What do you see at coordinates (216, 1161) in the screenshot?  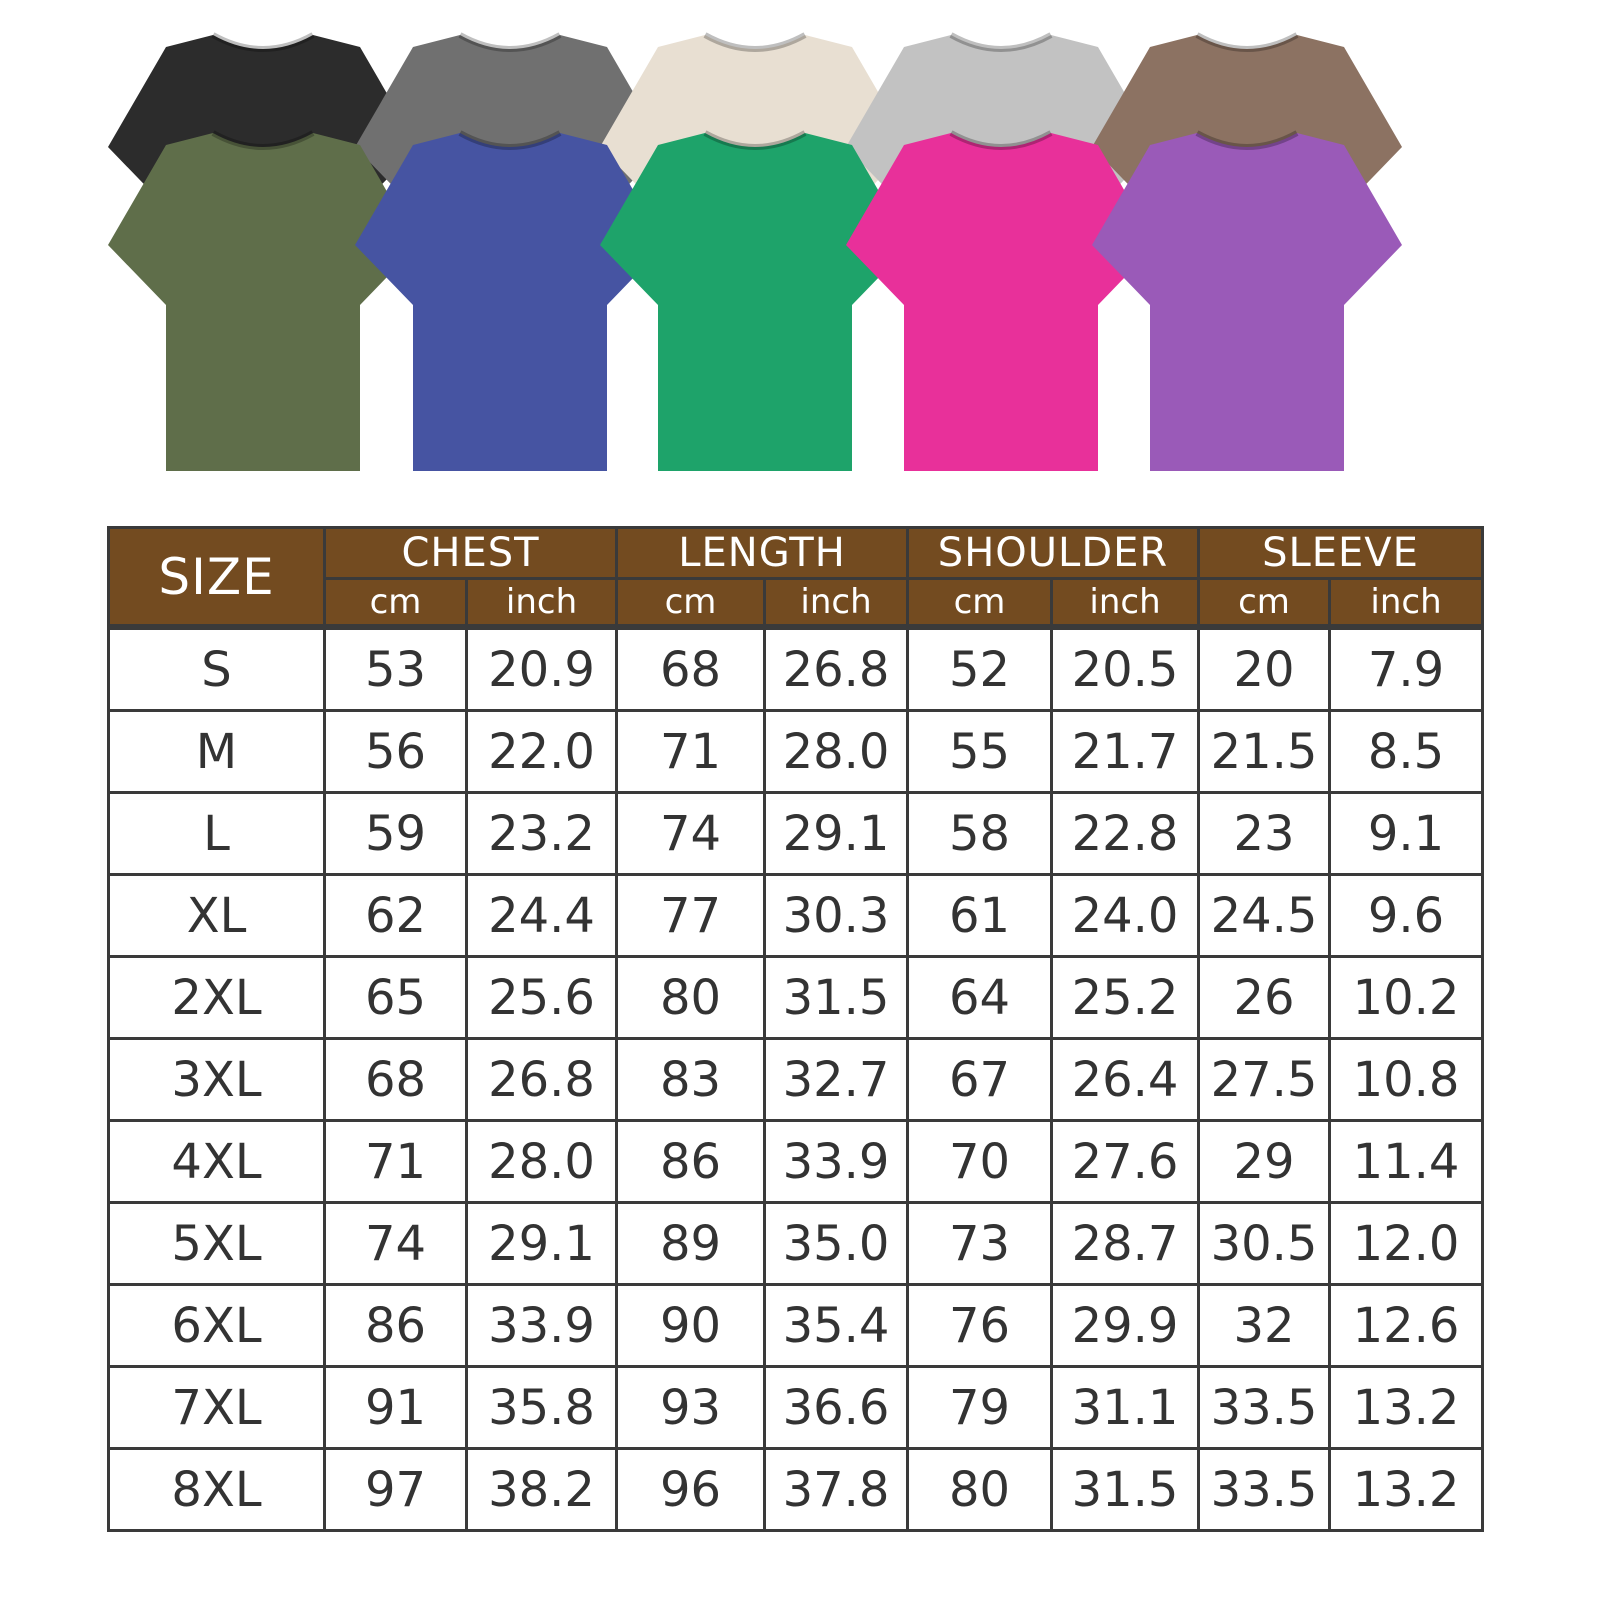 I see `cell-size: 4XL` at bounding box center [216, 1161].